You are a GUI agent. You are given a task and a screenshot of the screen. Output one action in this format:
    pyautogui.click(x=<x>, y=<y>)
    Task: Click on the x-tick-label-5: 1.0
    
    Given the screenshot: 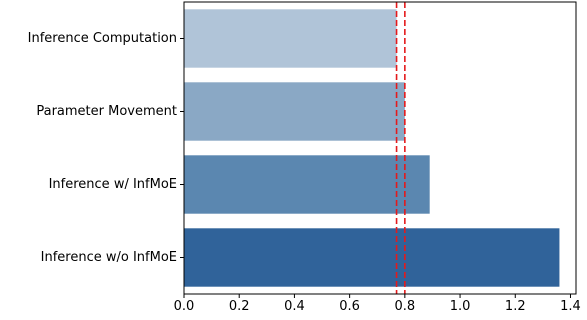 What is the action you would take?
    pyautogui.click(x=460, y=306)
    